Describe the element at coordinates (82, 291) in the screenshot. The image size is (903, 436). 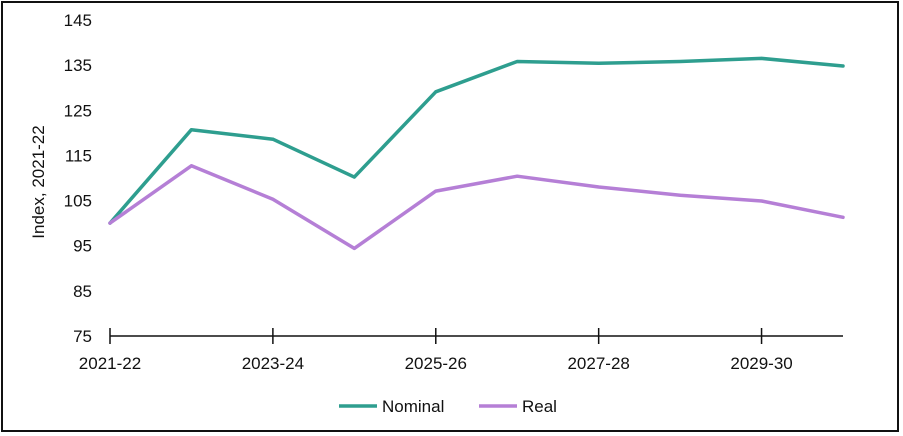
I see `y-tick-label-1: 85` at that location.